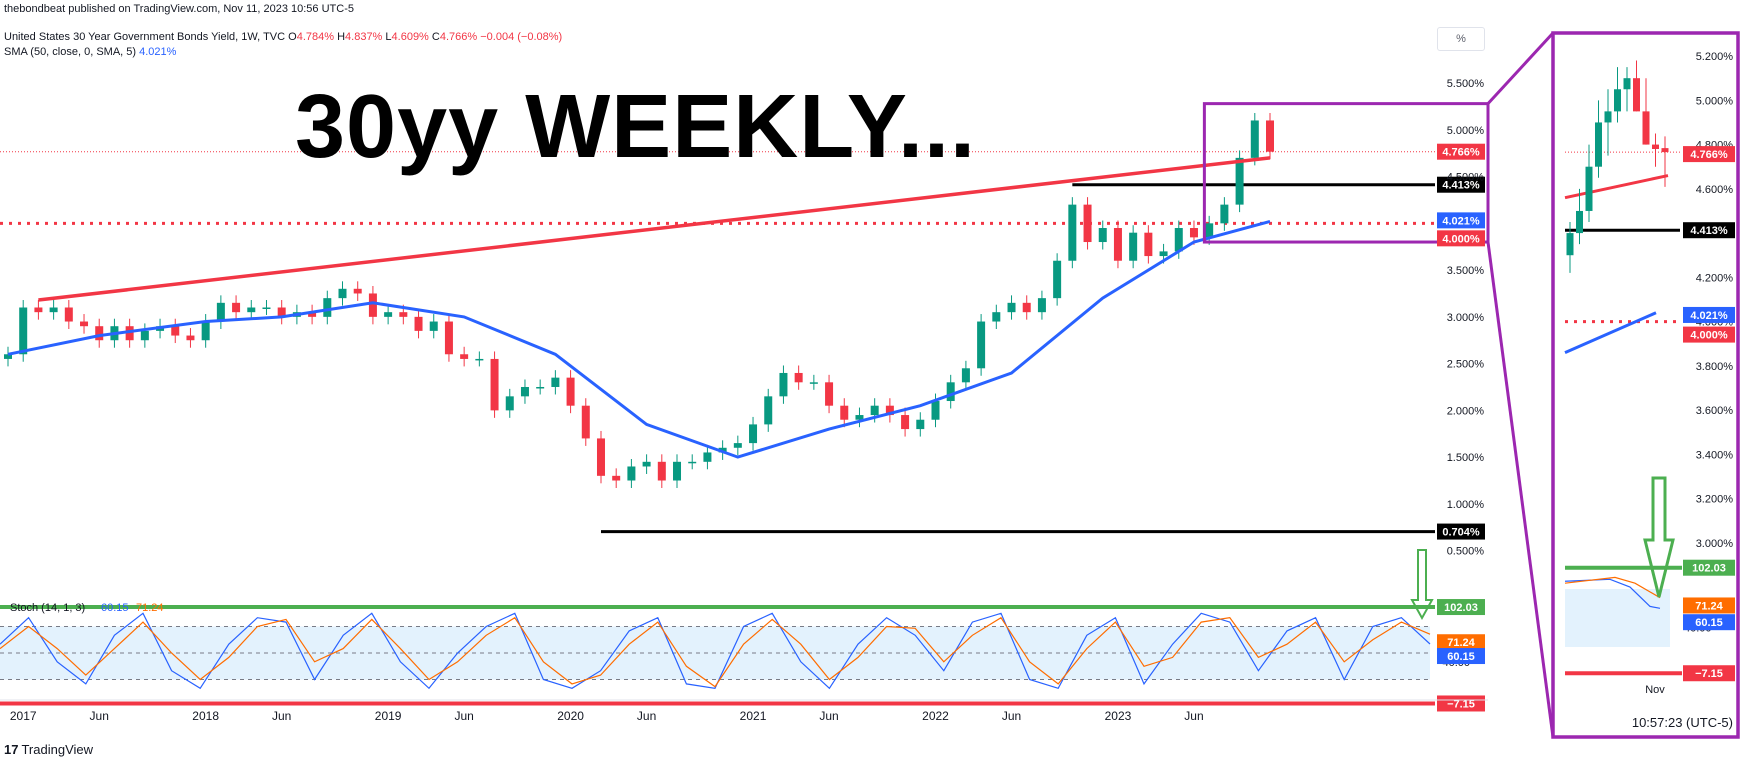  I want to click on tradingview-logo: 17 TradingView, so click(48, 749).